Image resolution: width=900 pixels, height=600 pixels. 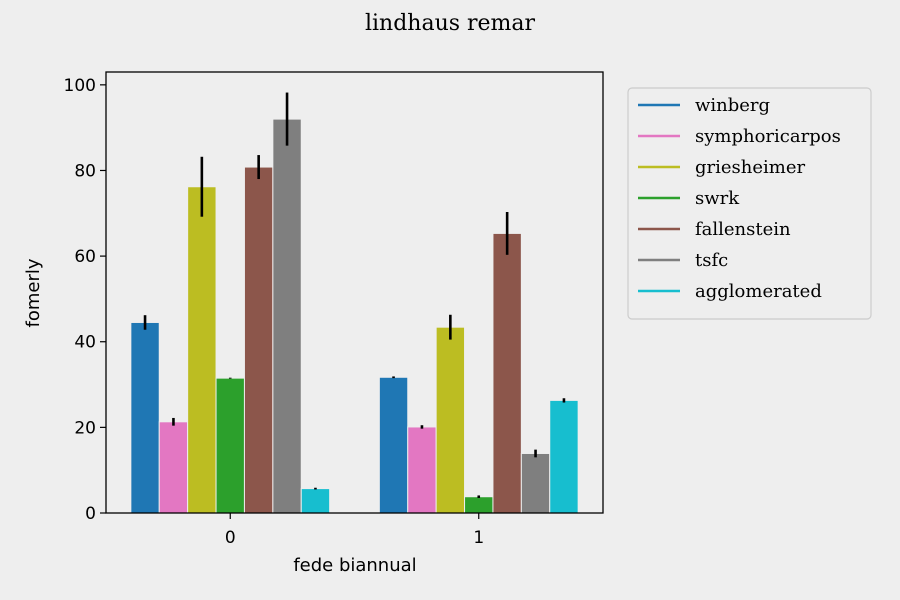 I want to click on y-tick-label: 100, so click(x=80, y=86).